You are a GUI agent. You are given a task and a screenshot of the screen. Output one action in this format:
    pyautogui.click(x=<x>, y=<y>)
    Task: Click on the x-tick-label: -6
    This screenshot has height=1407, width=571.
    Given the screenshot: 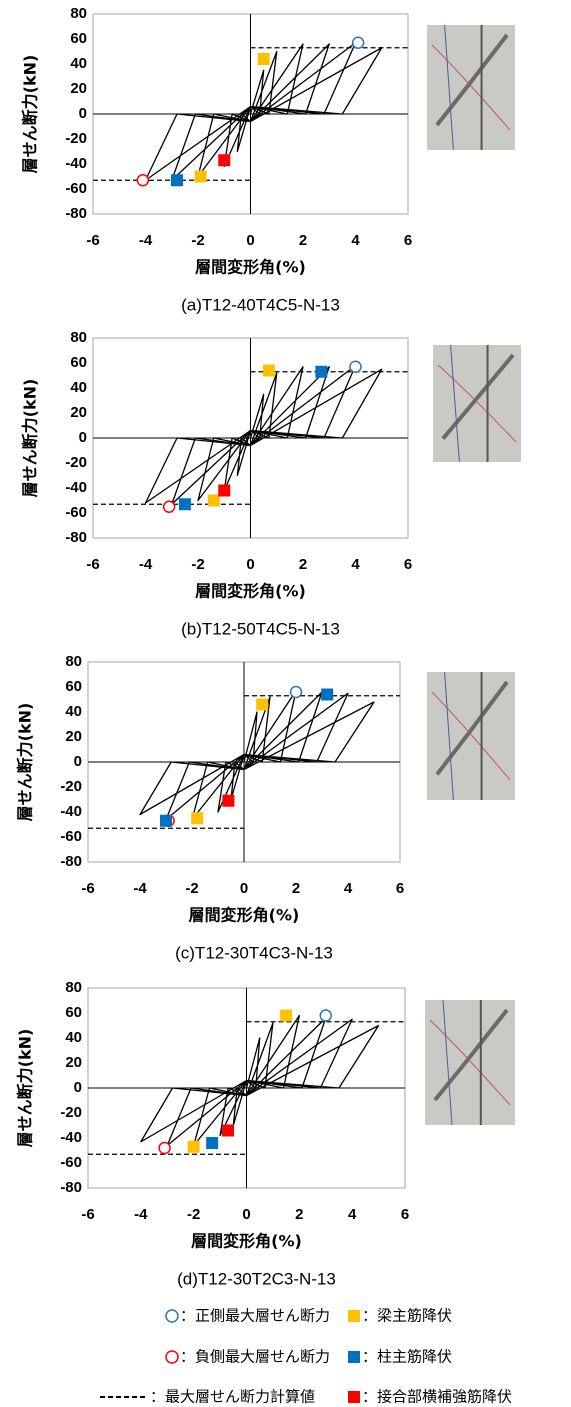 What is the action you would take?
    pyautogui.click(x=87, y=1214)
    